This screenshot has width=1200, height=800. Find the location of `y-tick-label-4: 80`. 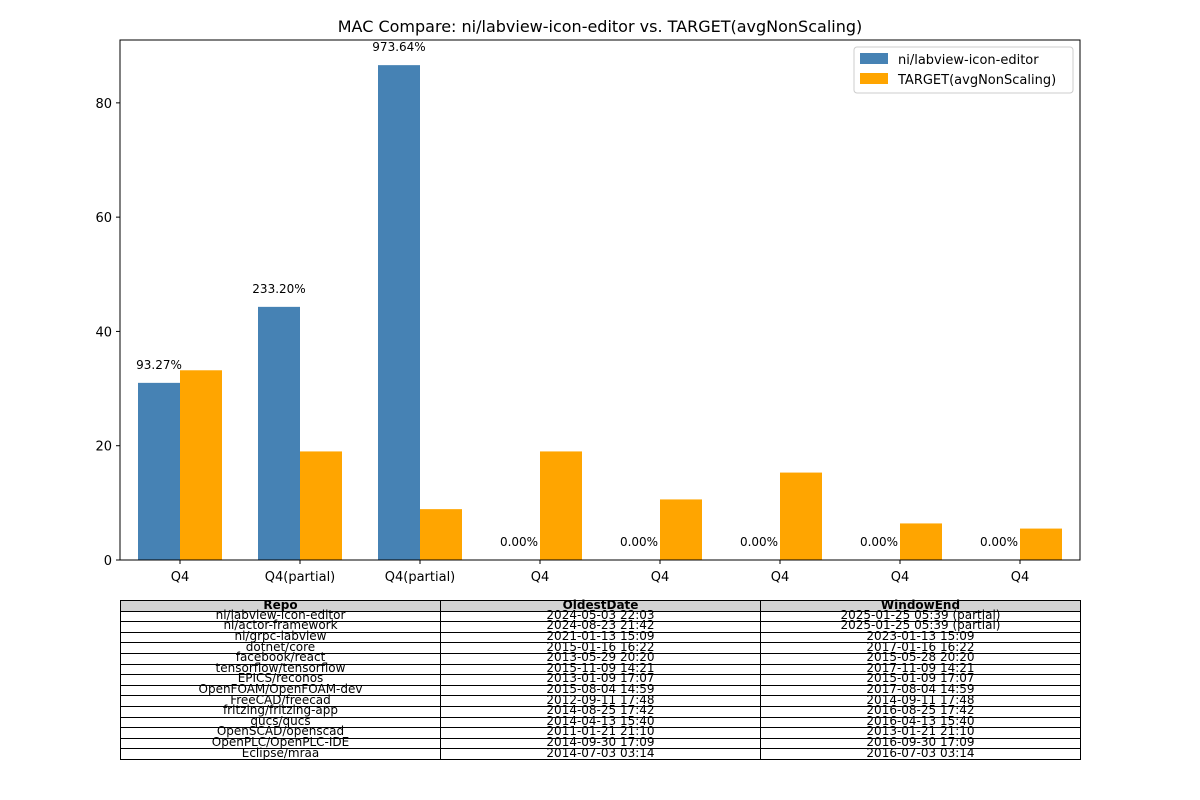

y-tick-label-4: 80 is located at coordinates (103, 104).